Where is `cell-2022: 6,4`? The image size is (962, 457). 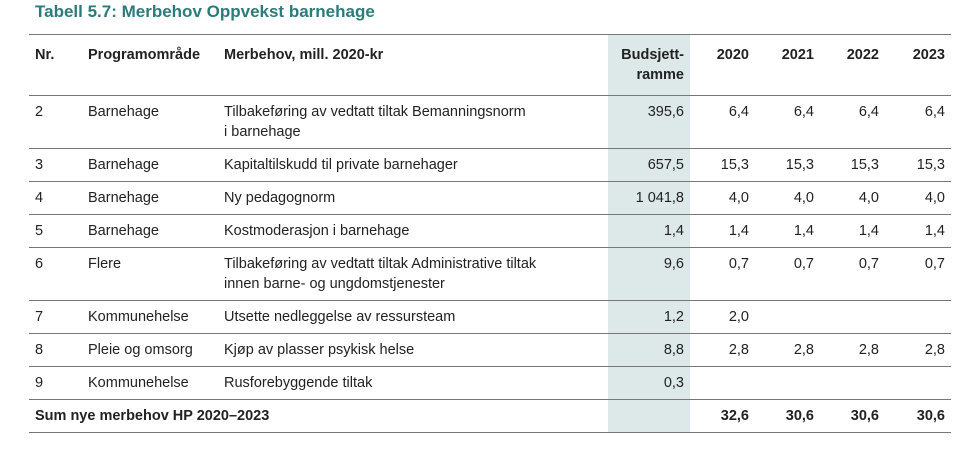 cell-2022: 6,4 is located at coordinates (868, 112).